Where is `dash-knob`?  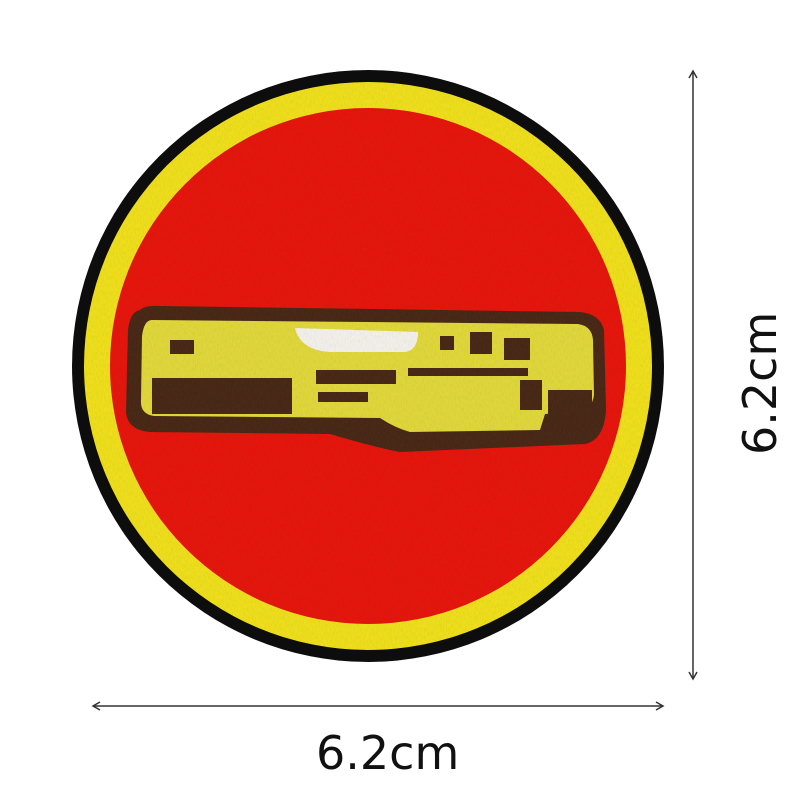 dash-knob is located at coordinates (182, 347).